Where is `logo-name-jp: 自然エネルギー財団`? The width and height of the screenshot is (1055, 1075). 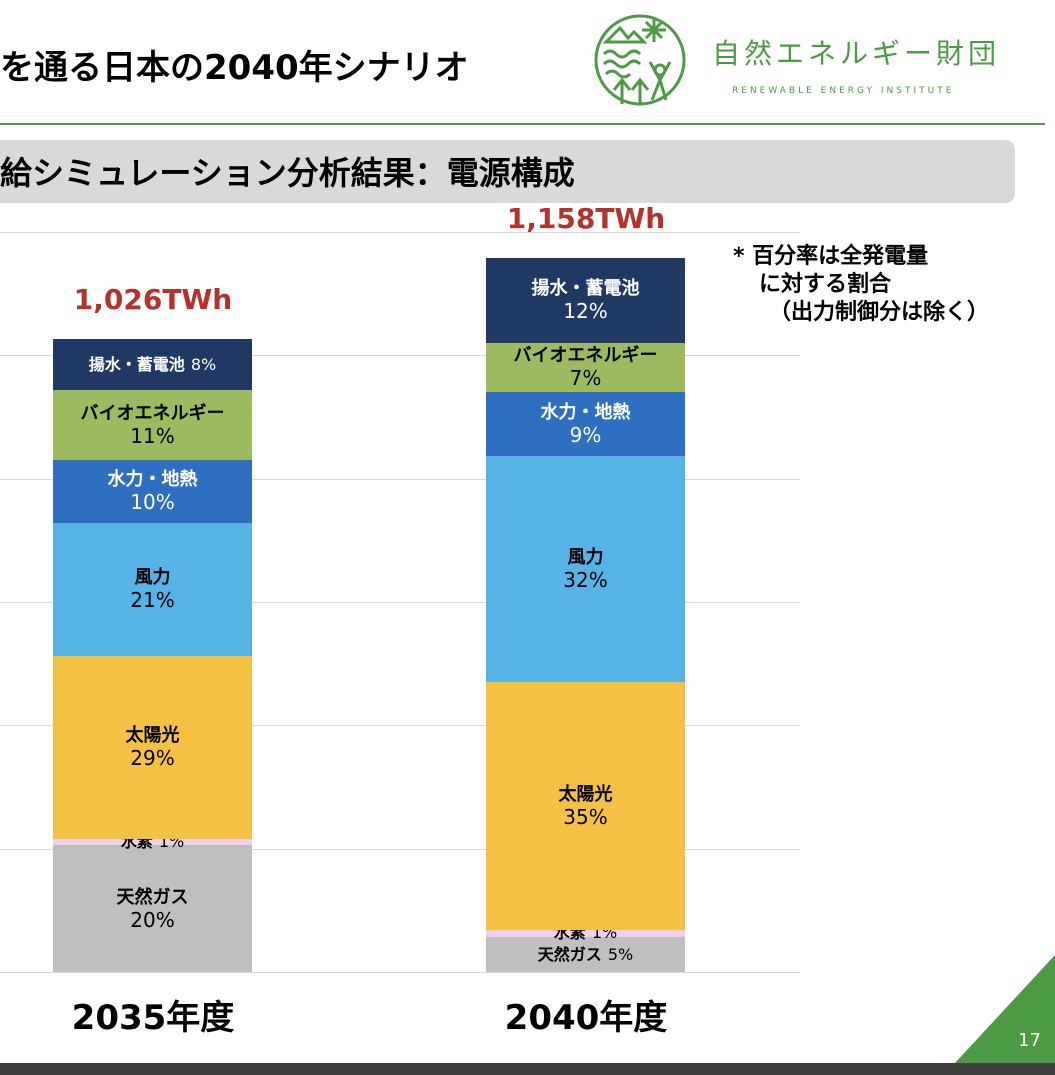
logo-name-jp: 自然エネルギー財団 is located at coordinates (856, 53).